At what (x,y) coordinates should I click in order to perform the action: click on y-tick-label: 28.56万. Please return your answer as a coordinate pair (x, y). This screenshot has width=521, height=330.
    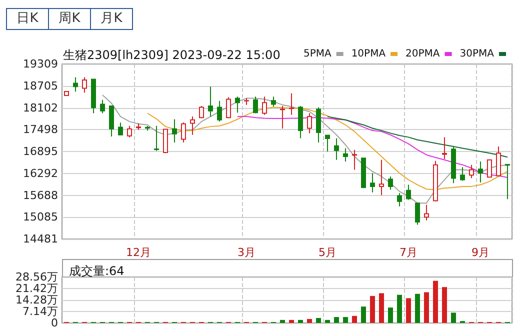
    Looking at the image, I should click on (37, 277).